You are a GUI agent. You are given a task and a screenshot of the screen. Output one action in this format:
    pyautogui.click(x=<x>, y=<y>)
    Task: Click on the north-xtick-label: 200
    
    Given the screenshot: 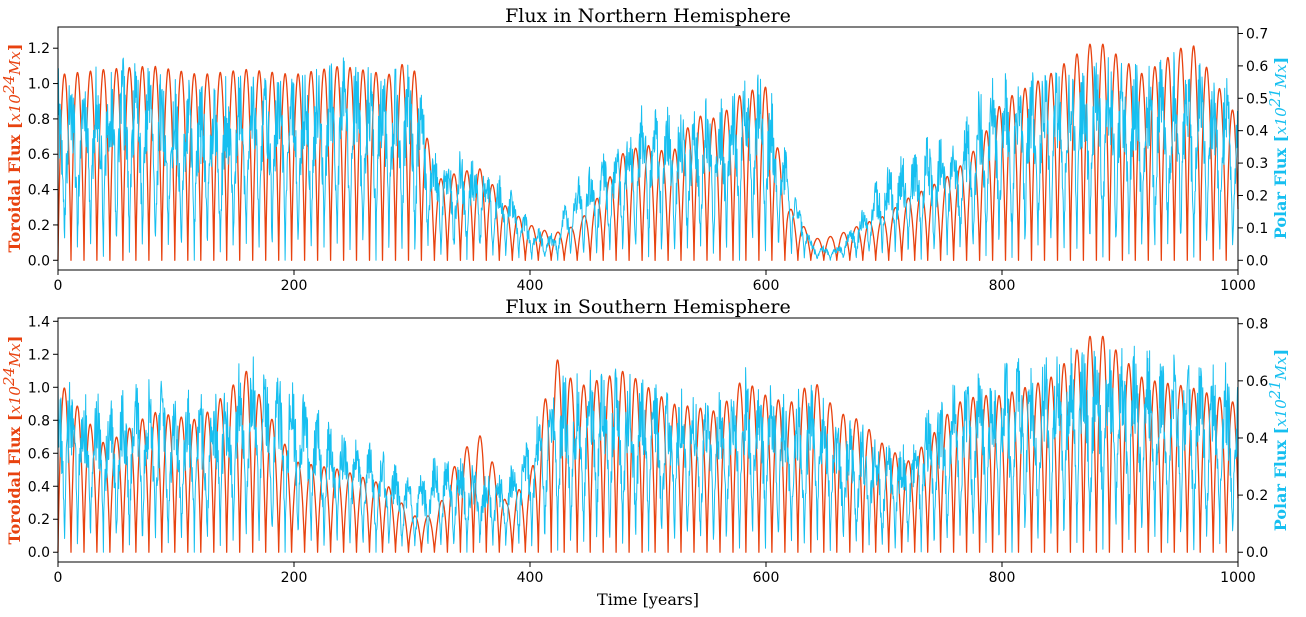 What is the action you would take?
    pyautogui.click(x=294, y=286)
    